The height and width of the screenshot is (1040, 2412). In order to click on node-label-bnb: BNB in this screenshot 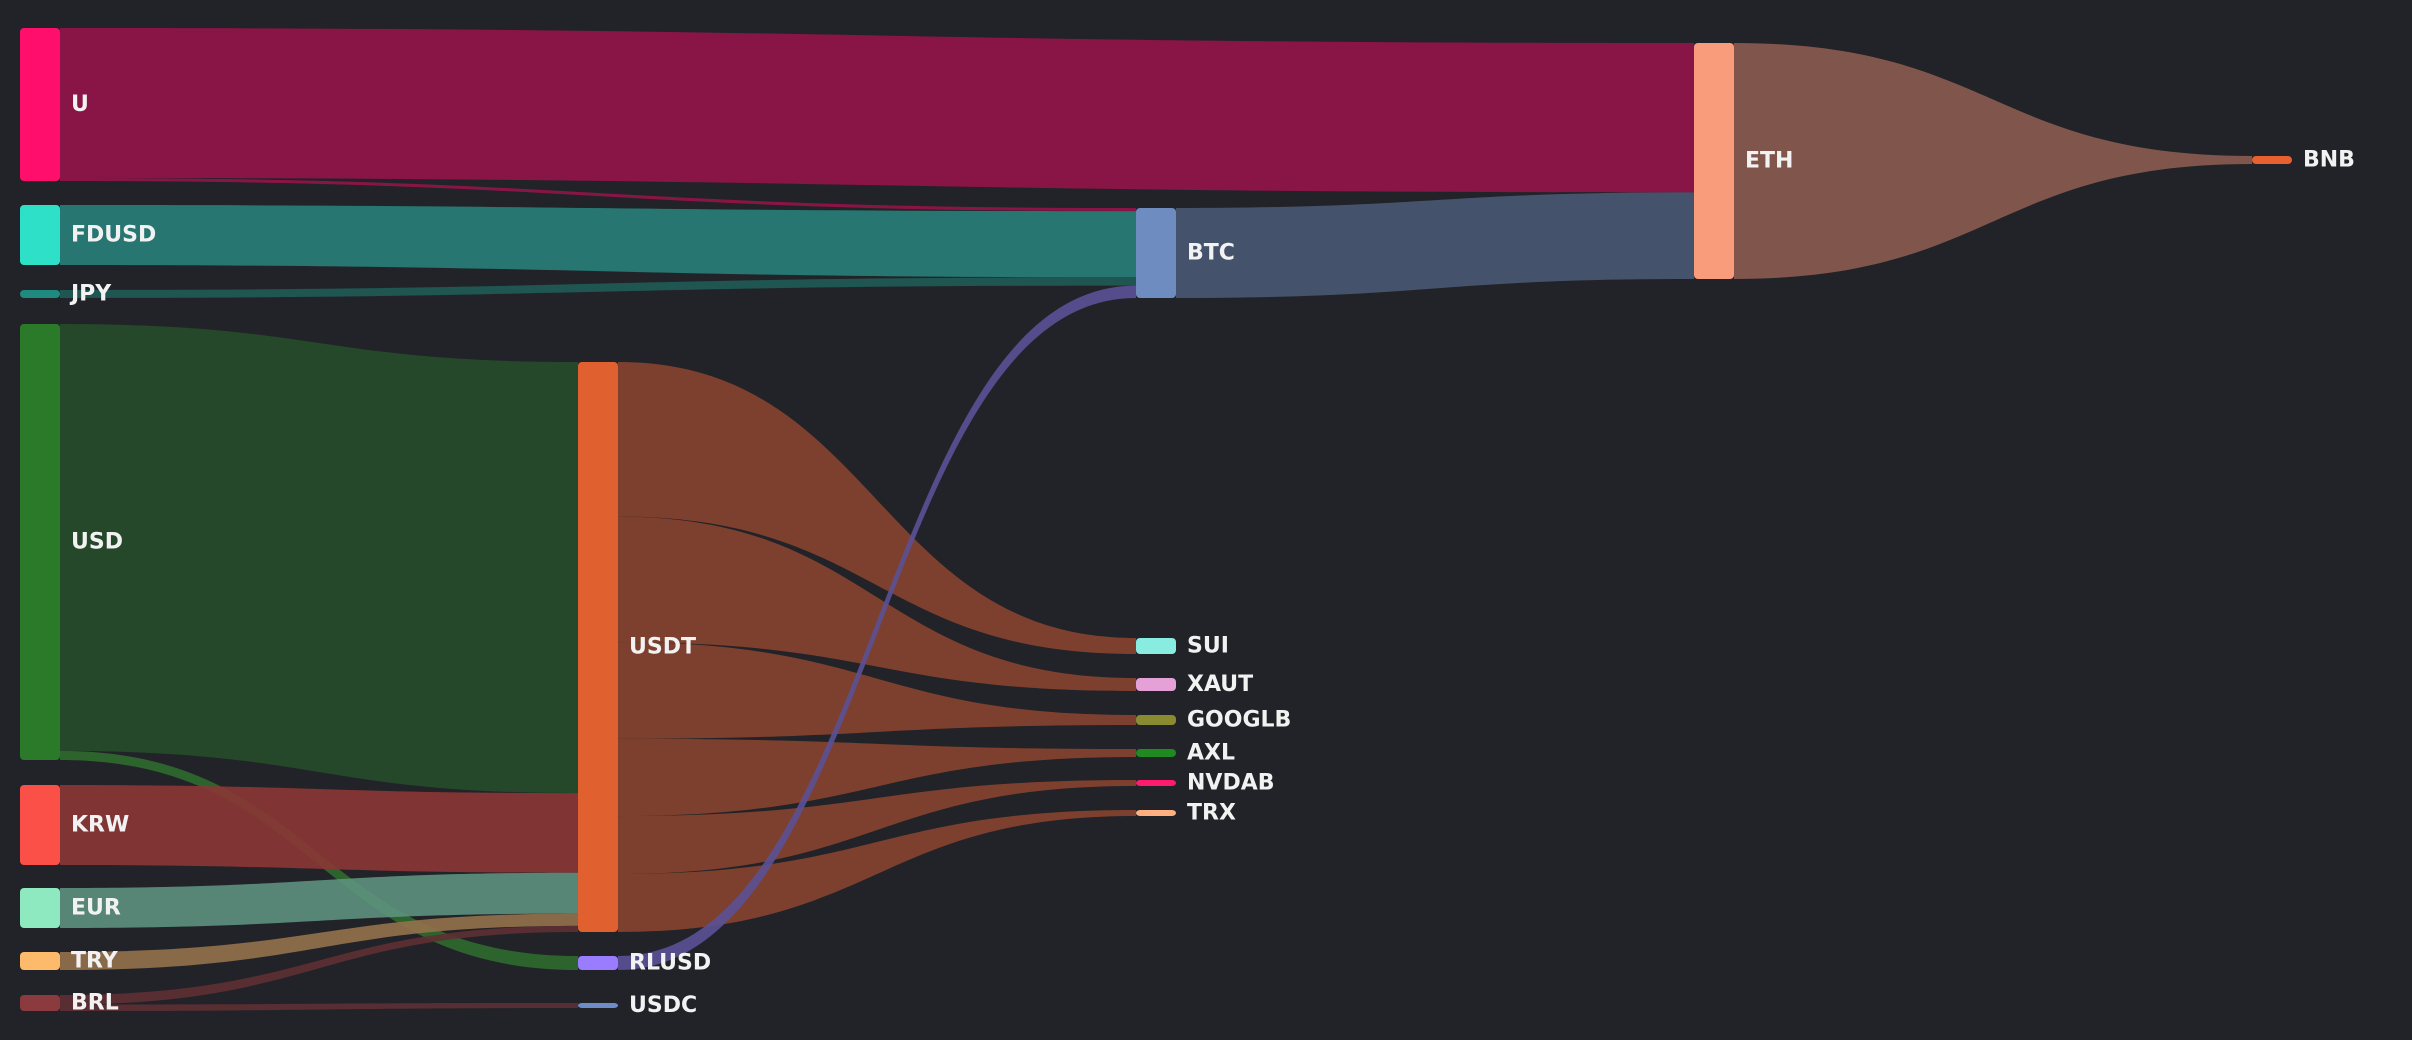, I will do `click(2329, 160)`.